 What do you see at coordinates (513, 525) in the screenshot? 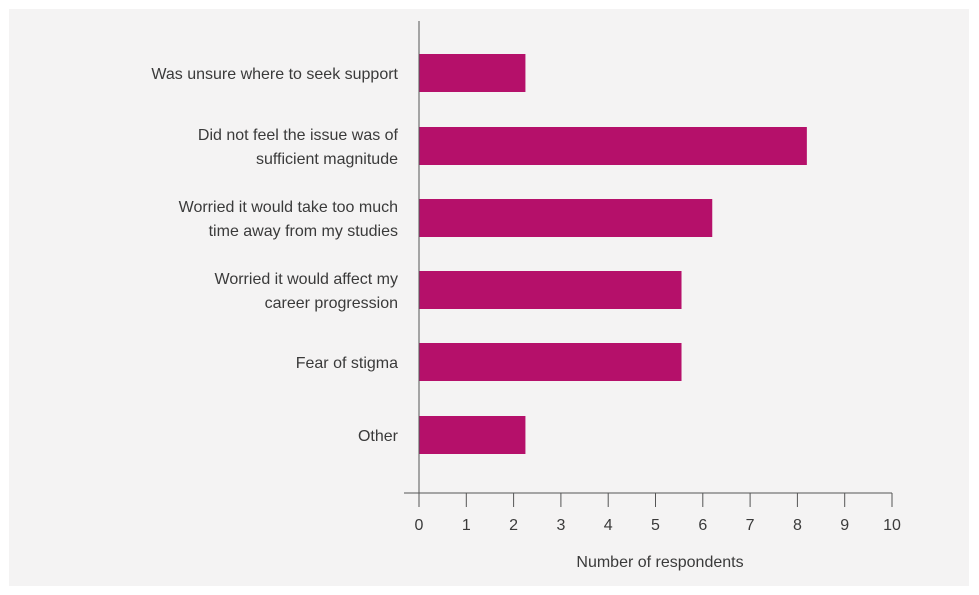
I see `x-tick-label-2: 2` at bounding box center [513, 525].